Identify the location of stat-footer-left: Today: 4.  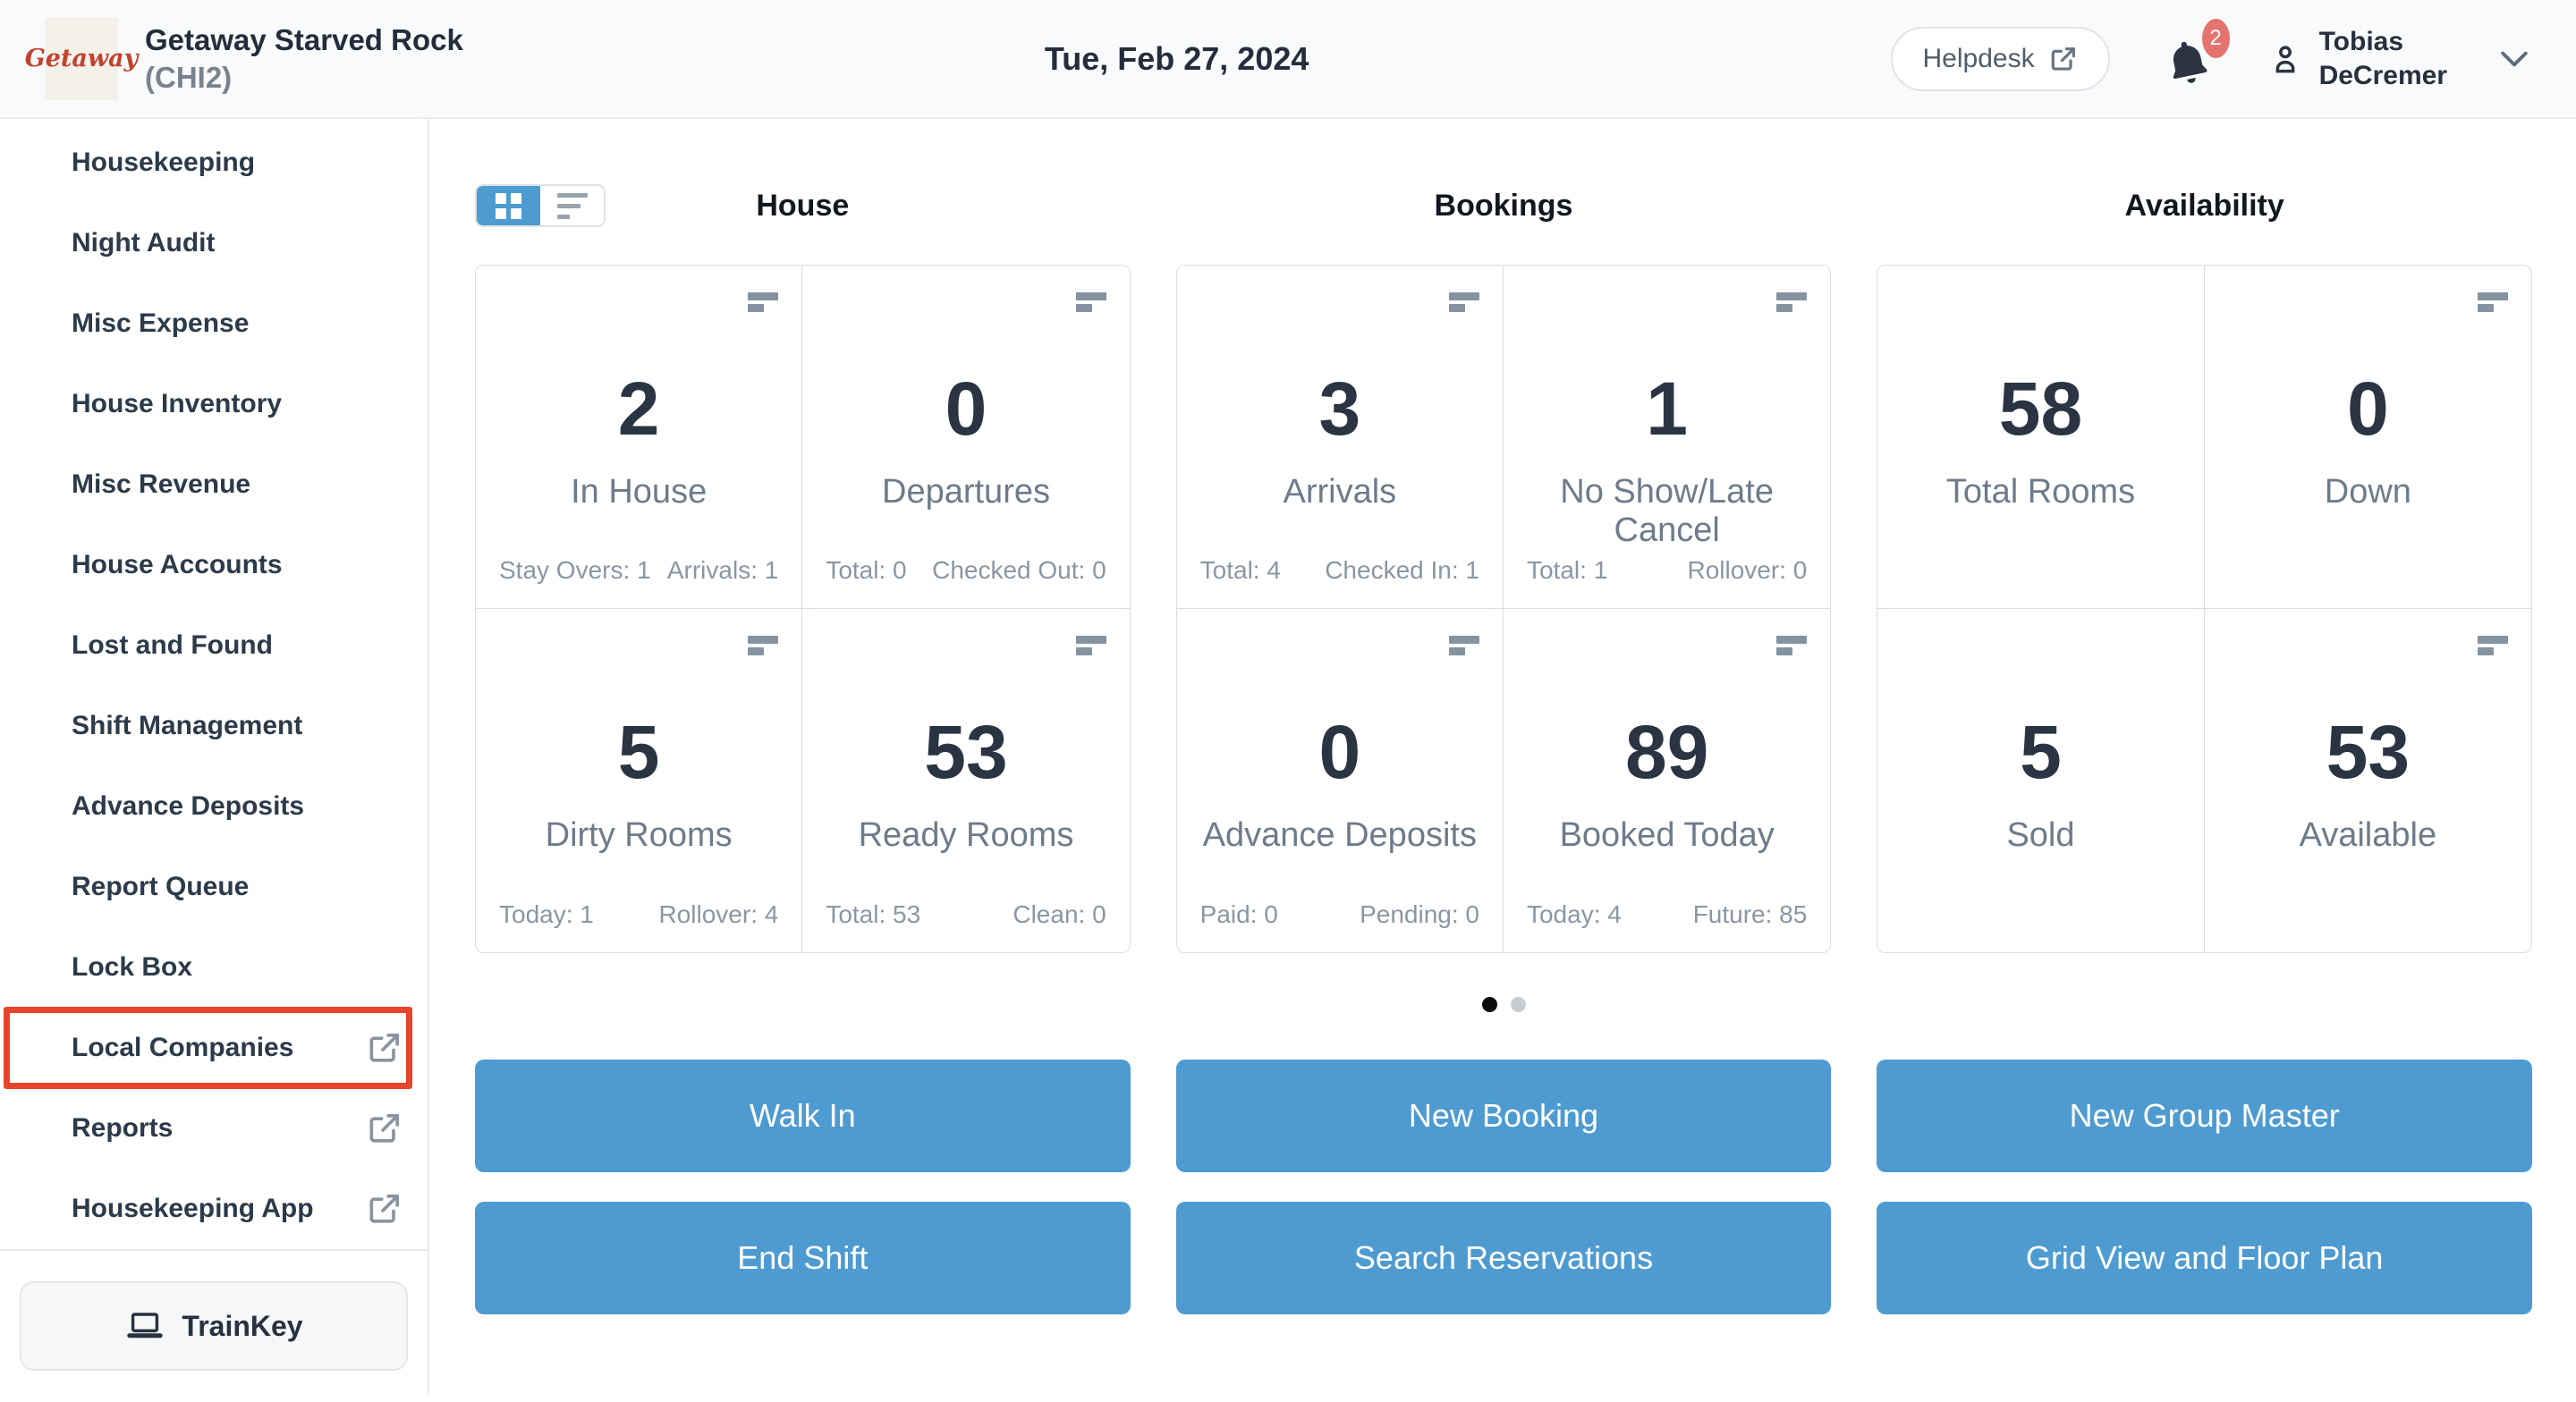
(1574, 914).